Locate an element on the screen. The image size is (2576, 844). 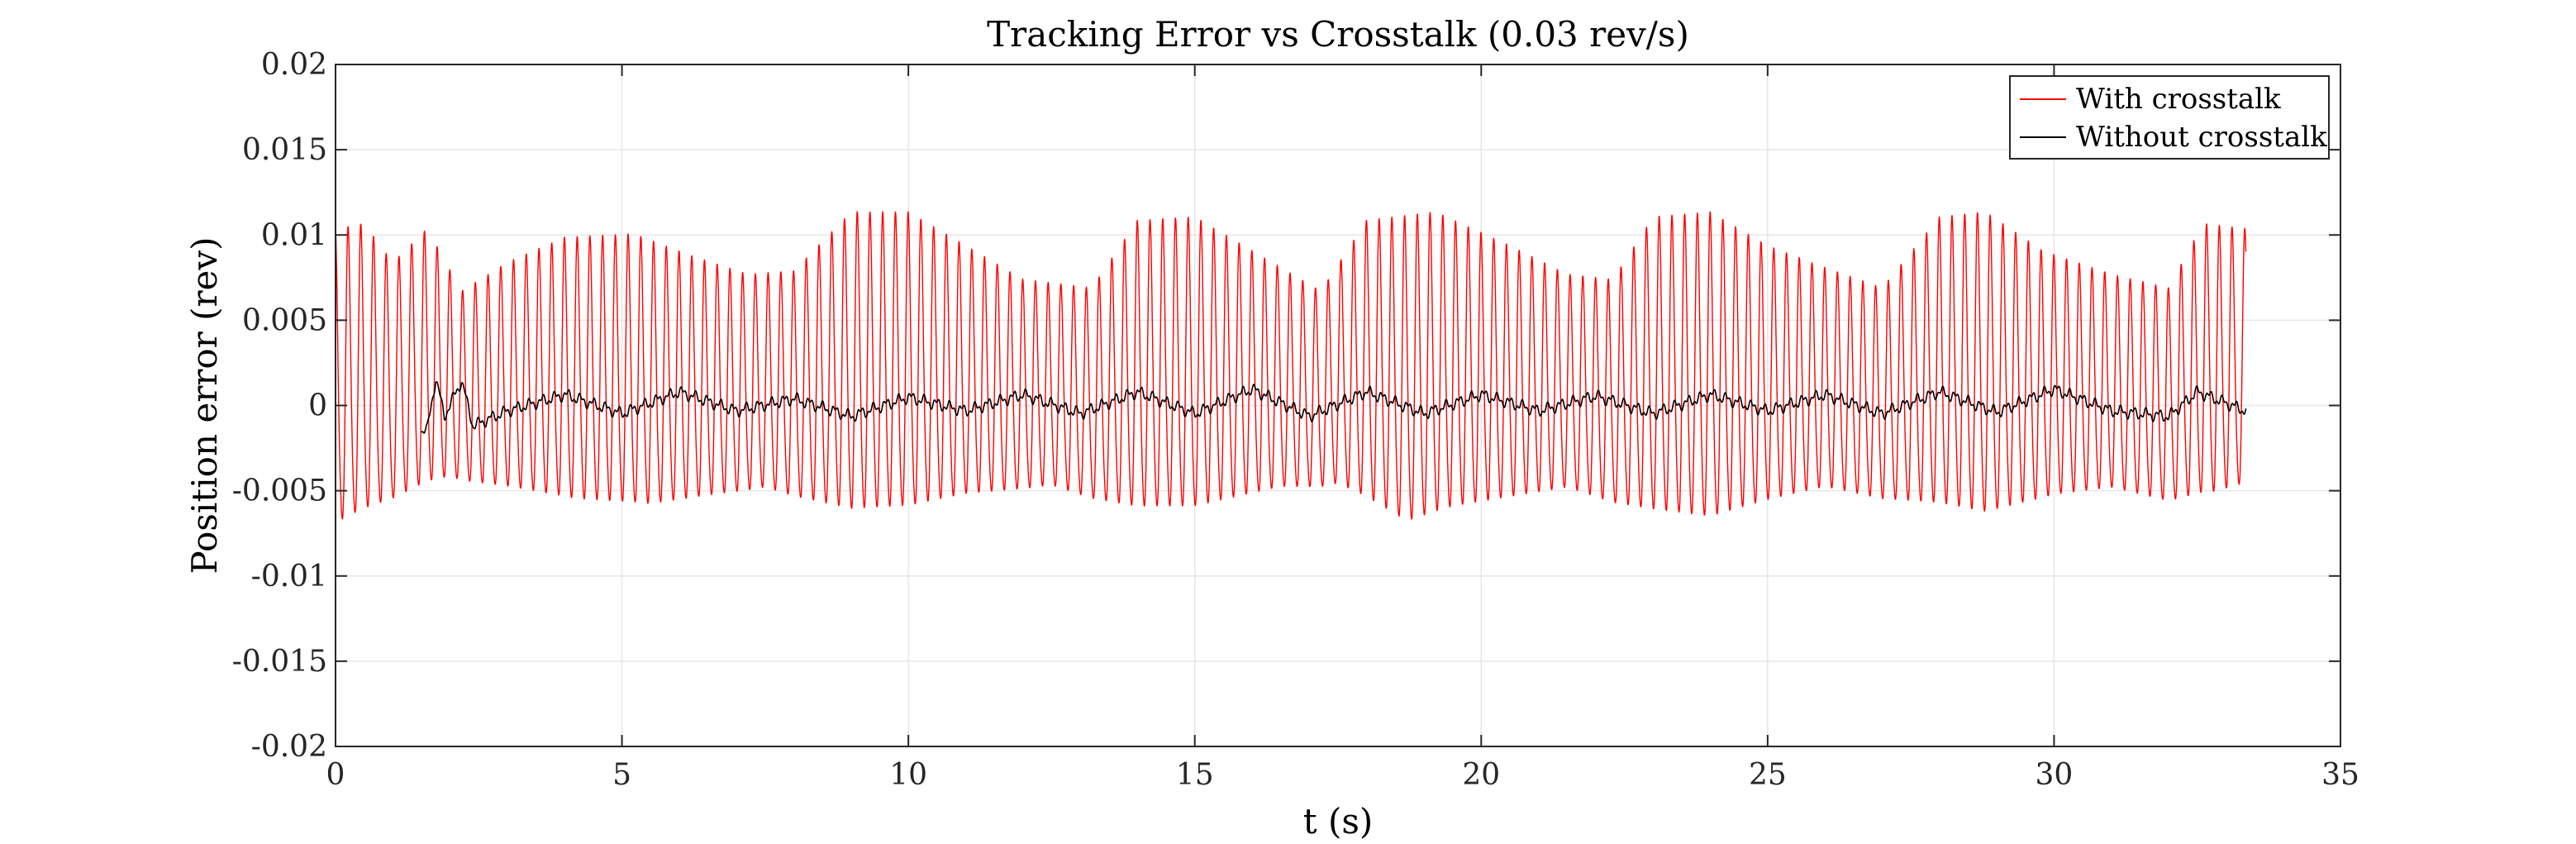
legend-box is located at coordinates (2169, 117).